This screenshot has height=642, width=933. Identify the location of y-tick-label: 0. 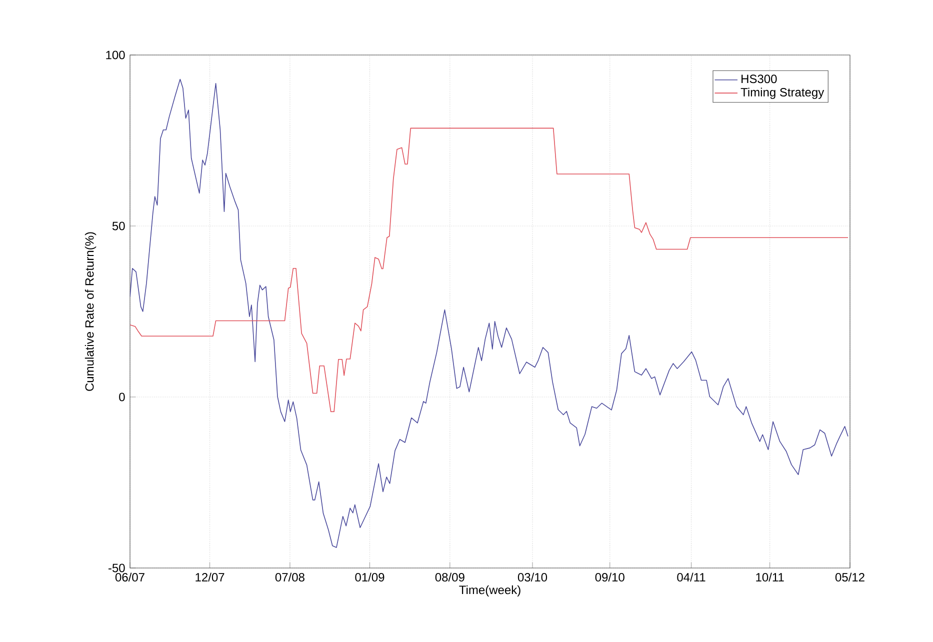
(122, 397).